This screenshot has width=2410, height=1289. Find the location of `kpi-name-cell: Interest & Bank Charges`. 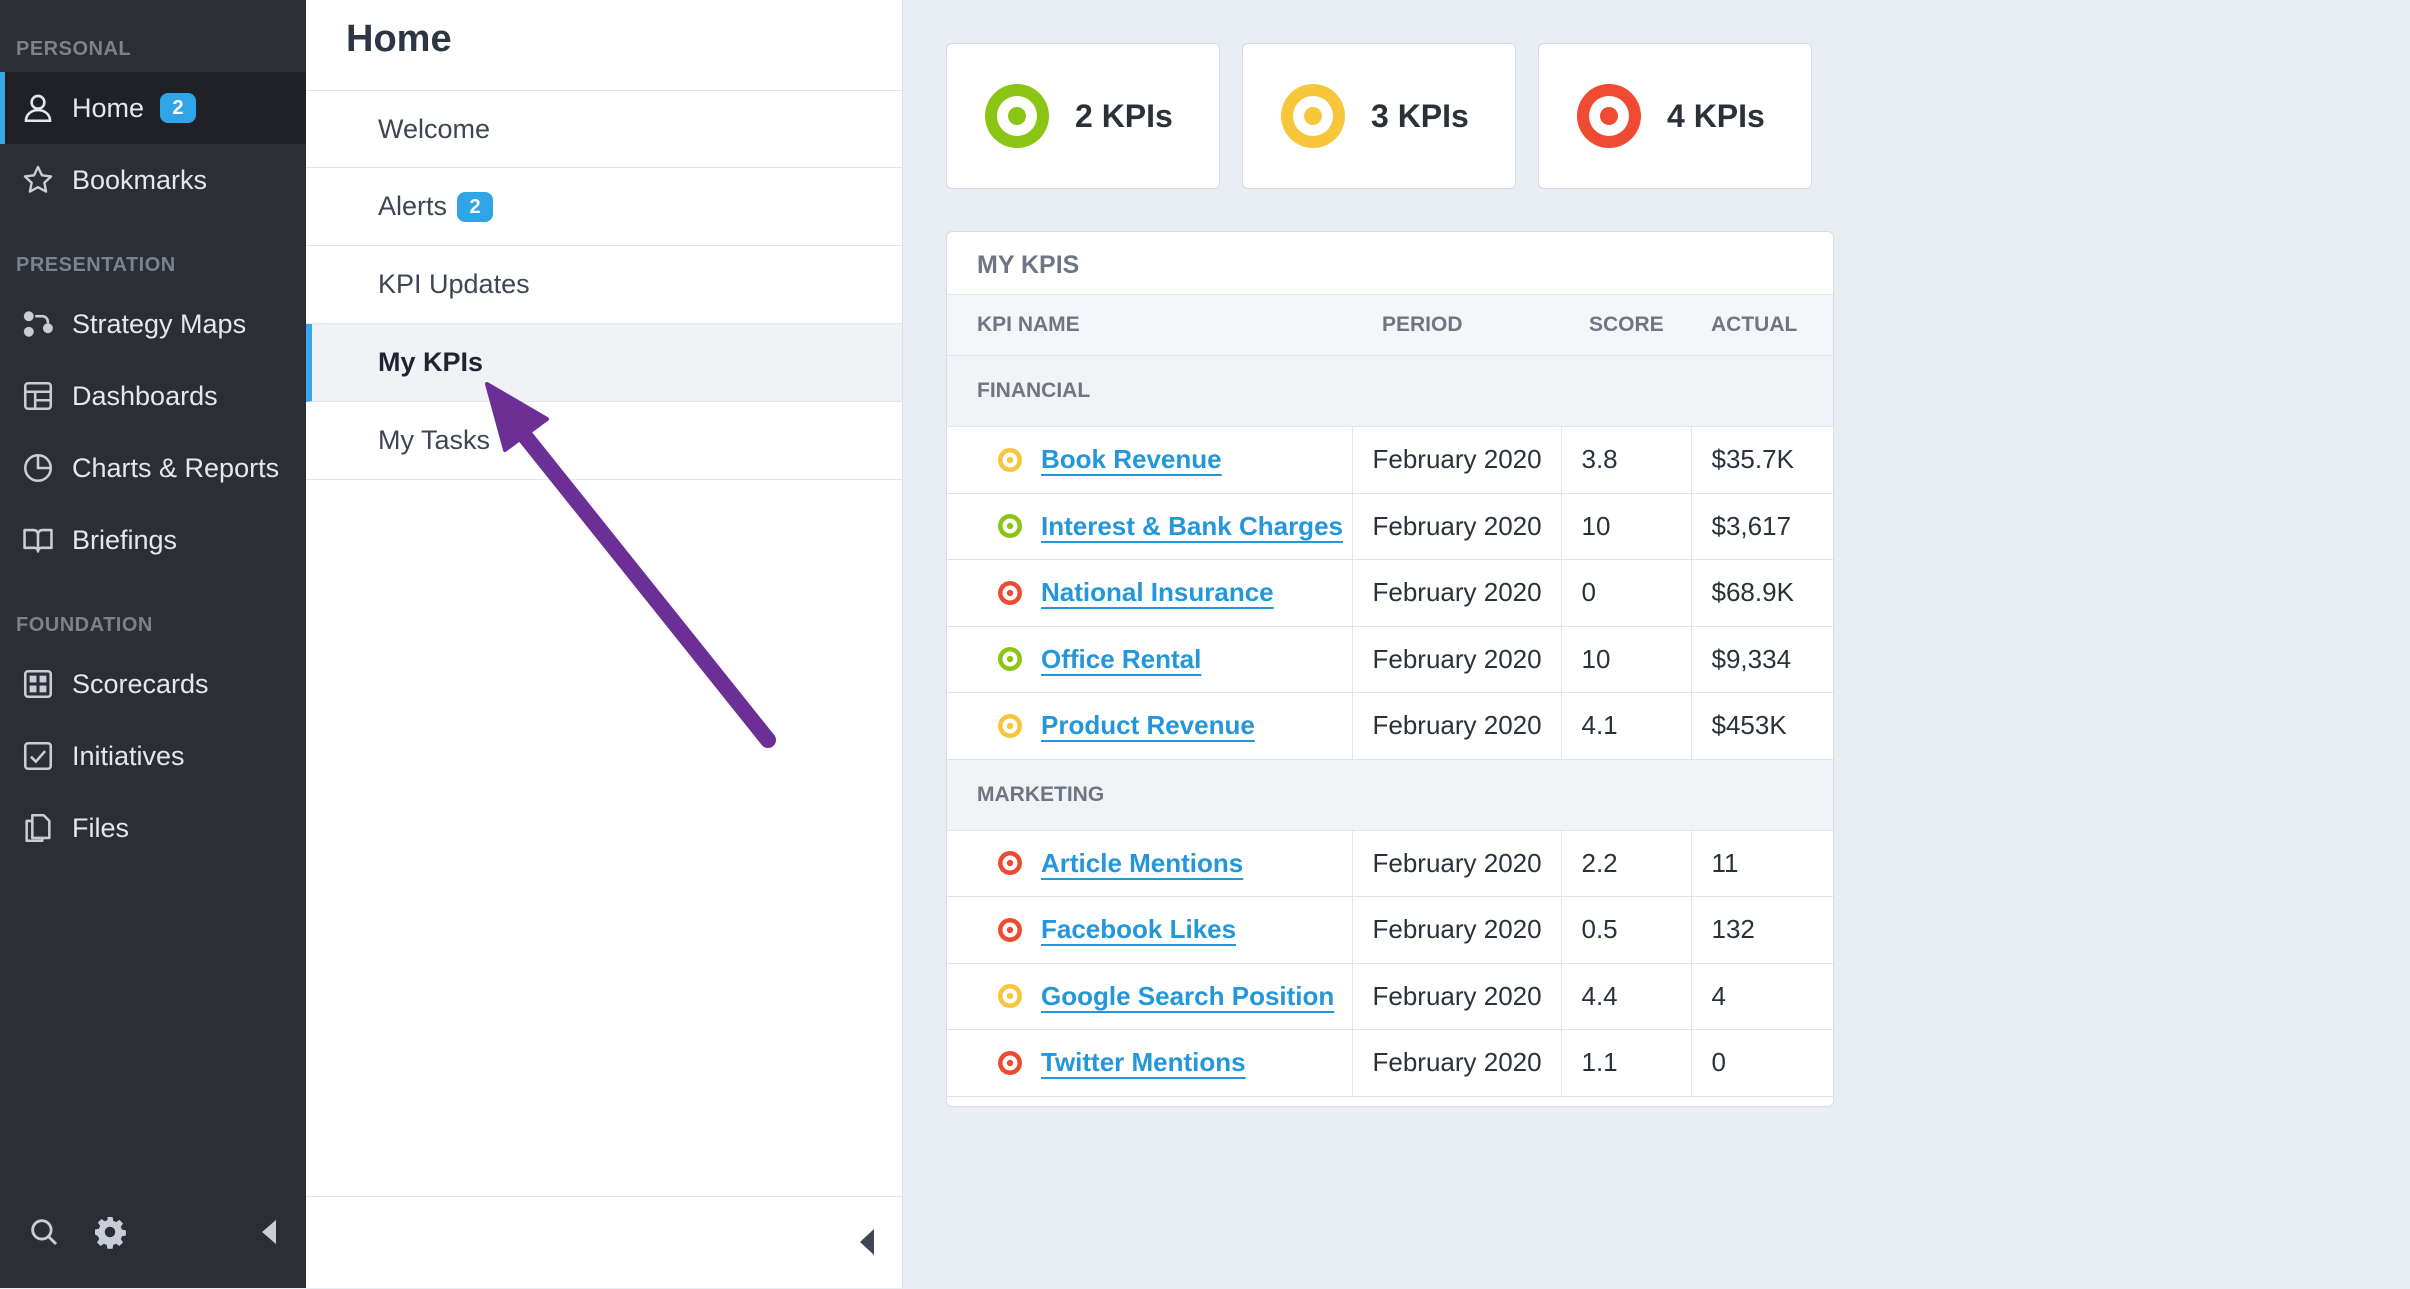

kpi-name-cell: Interest & Bank Charges is located at coordinates (1149, 526).